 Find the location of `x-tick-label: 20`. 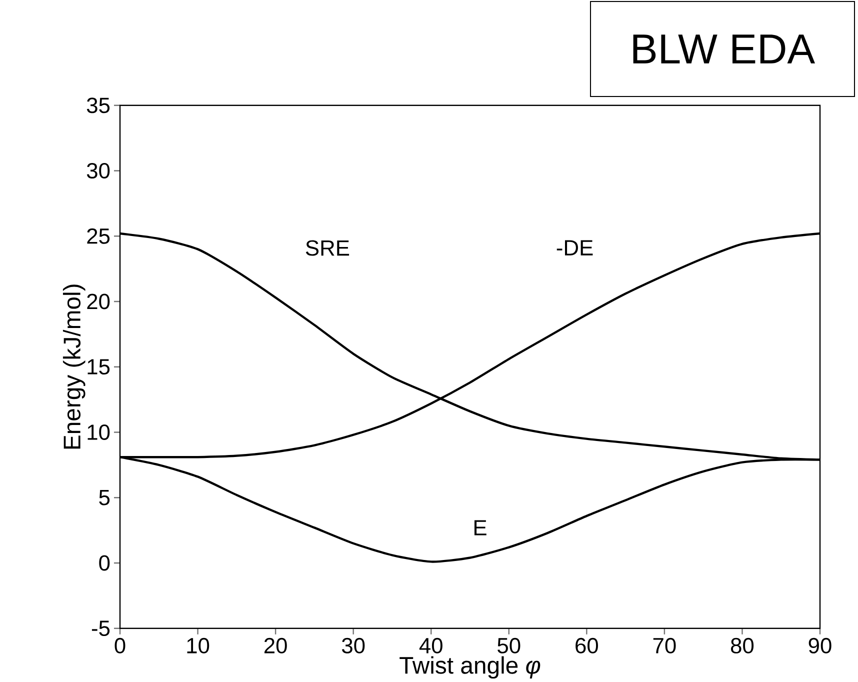

x-tick-label: 20 is located at coordinates (275, 646).